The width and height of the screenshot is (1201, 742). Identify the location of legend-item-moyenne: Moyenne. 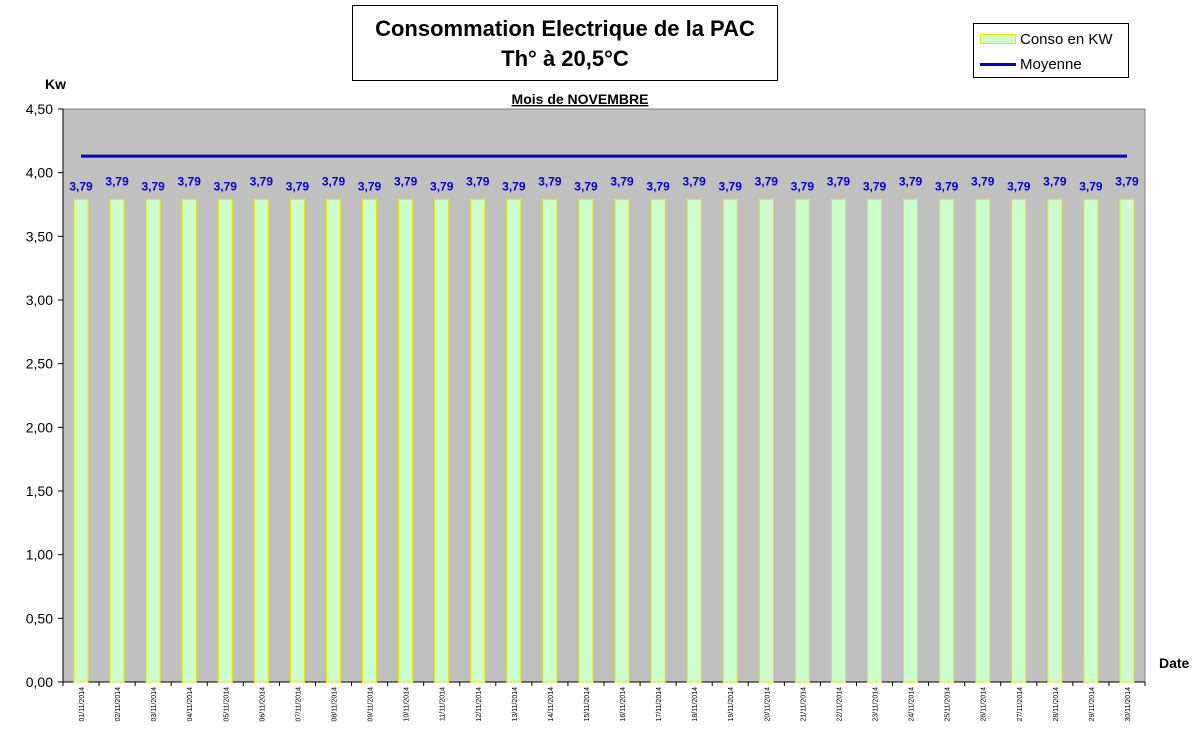
(1031, 64).